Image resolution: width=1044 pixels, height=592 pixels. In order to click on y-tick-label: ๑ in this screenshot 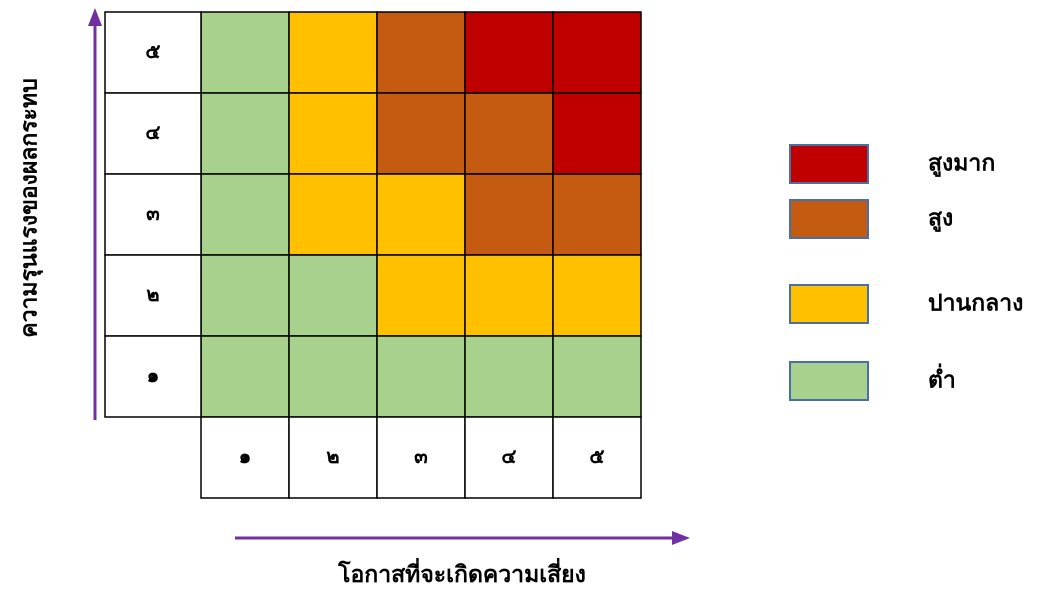, I will do `click(153, 375)`.